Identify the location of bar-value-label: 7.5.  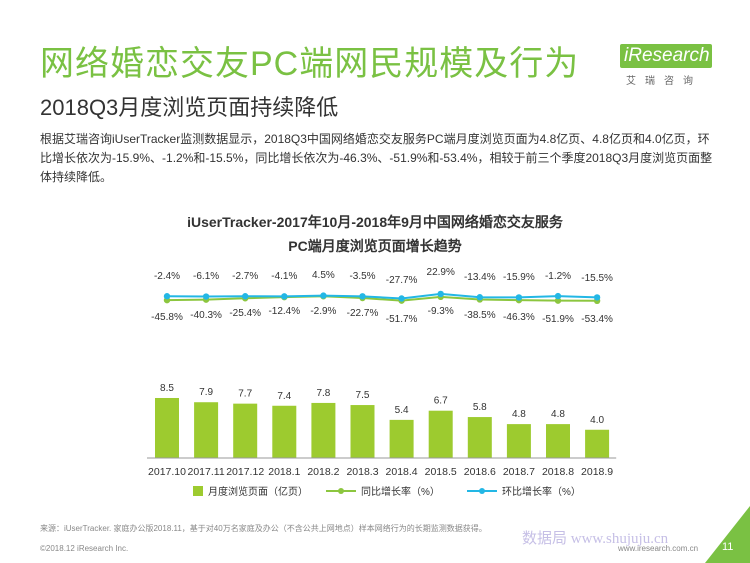
(363, 395).